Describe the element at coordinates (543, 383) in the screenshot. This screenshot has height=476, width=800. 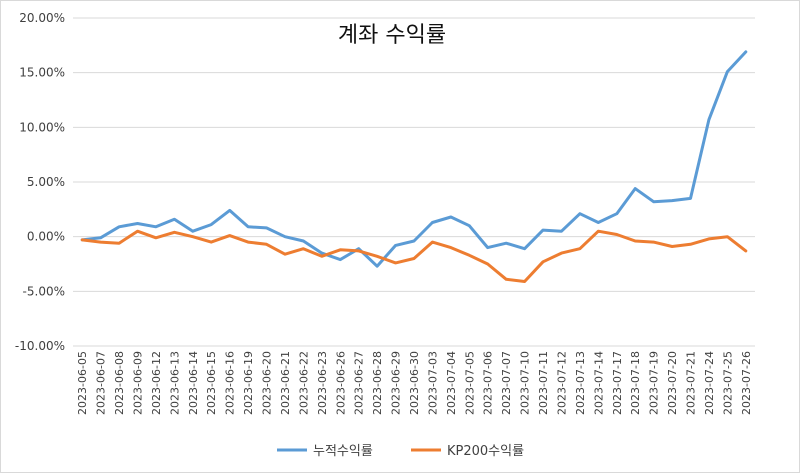
I see `x-tick-label: 2023-07-11` at that location.